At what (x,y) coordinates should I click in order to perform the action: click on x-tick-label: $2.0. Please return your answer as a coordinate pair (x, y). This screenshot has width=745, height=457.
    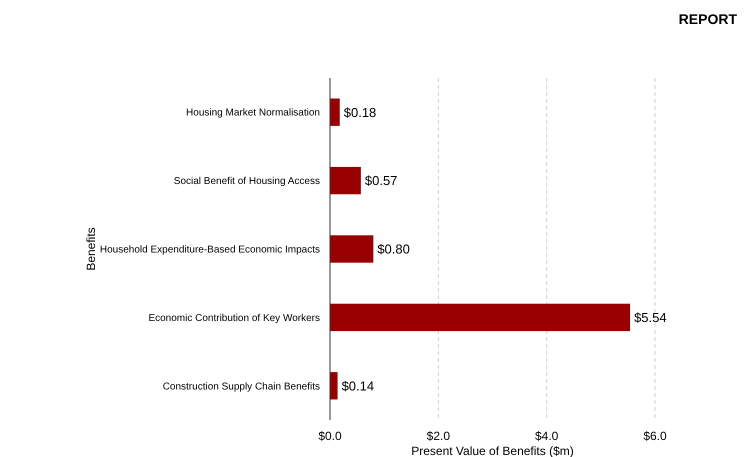
    Looking at the image, I should click on (438, 436).